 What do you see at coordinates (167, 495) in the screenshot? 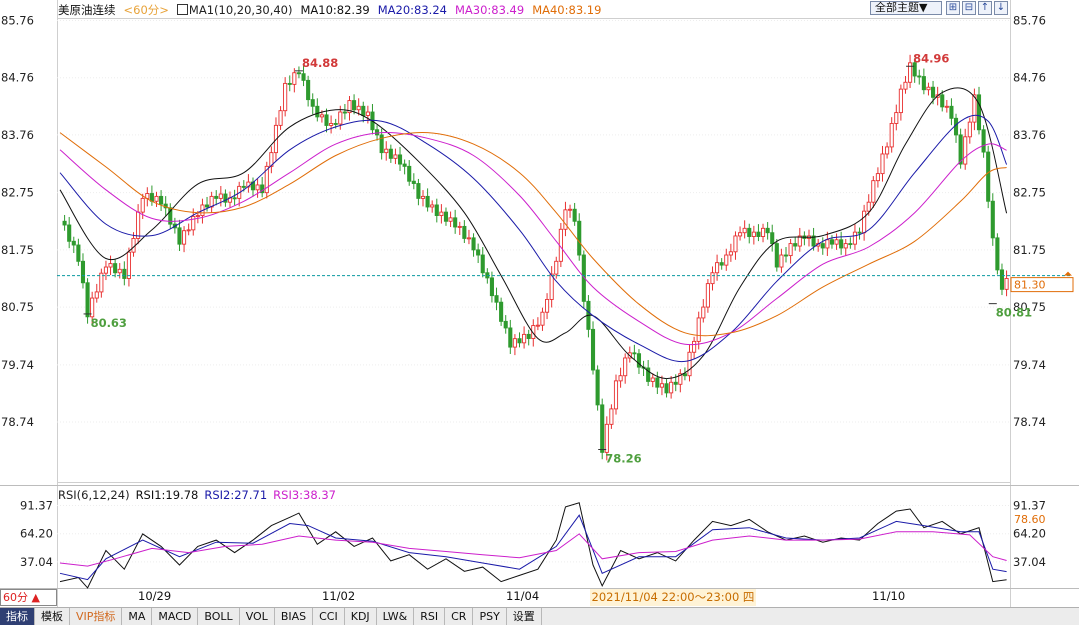
I see `rsi1-value: RSI1:19.78` at bounding box center [167, 495].